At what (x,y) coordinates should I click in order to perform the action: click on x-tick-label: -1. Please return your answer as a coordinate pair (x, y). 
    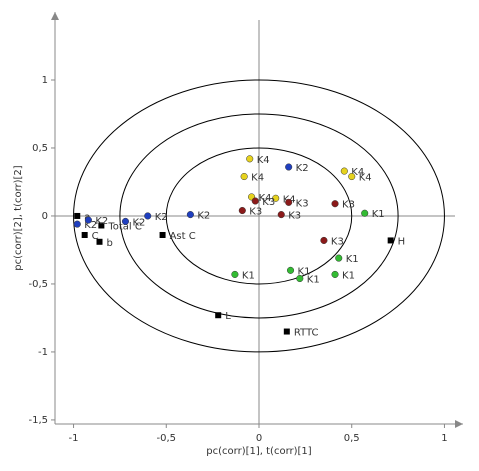
    Looking at the image, I should click on (74, 438).